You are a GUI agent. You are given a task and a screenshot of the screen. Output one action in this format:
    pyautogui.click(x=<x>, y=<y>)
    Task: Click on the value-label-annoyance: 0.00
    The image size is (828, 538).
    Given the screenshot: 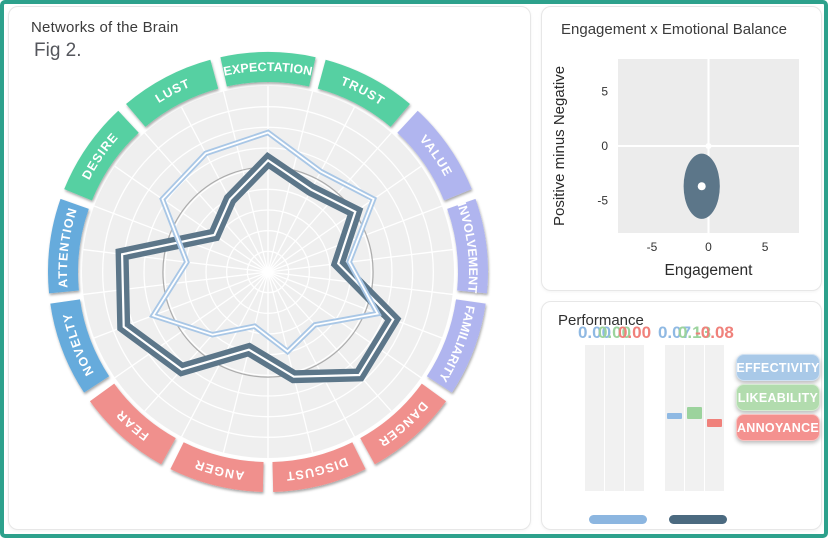 What is the action you would take?
    pyautogui.click(x=634, y=332)
    